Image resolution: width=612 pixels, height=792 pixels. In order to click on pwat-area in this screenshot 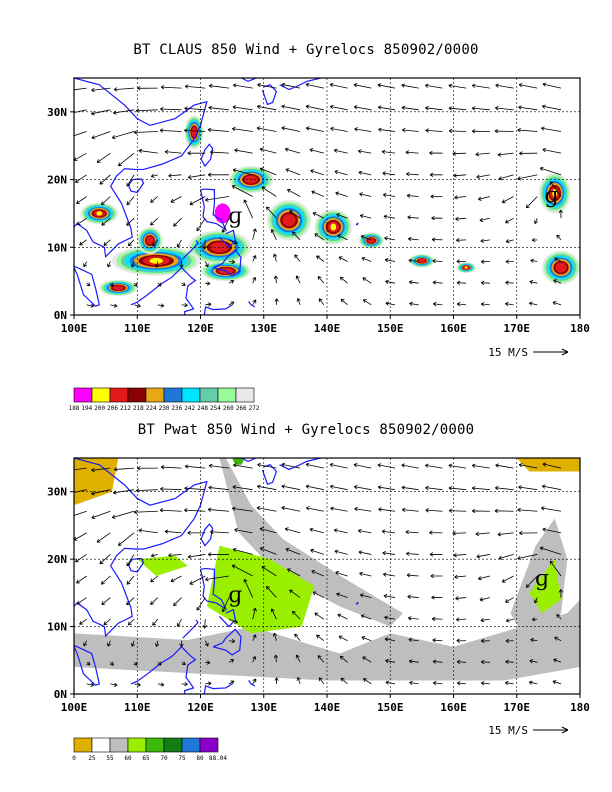, I will do `click(238, 461)`.